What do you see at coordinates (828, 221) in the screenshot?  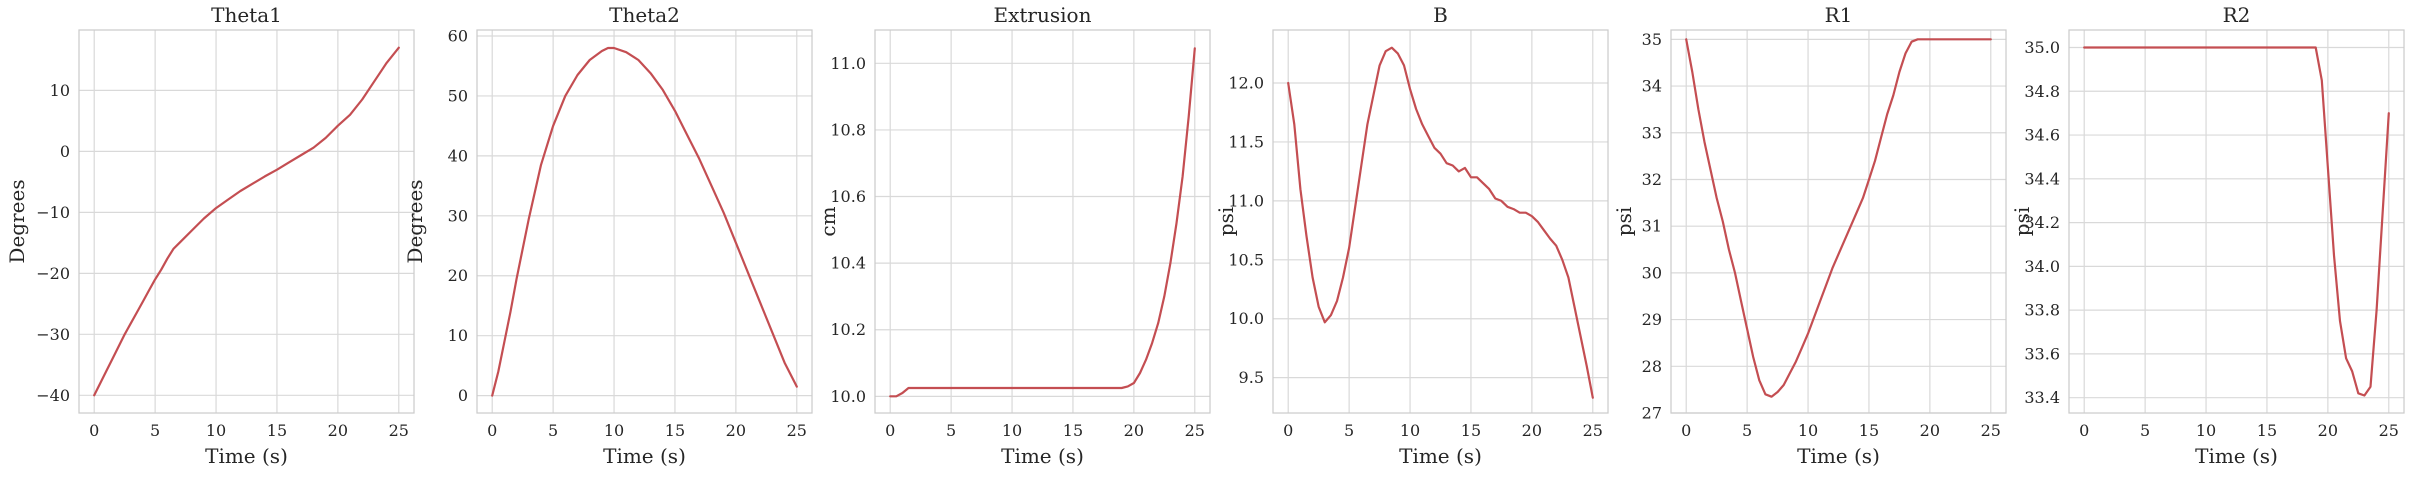 I see `y-axis-label: cm` at bounding box center [828, 221].